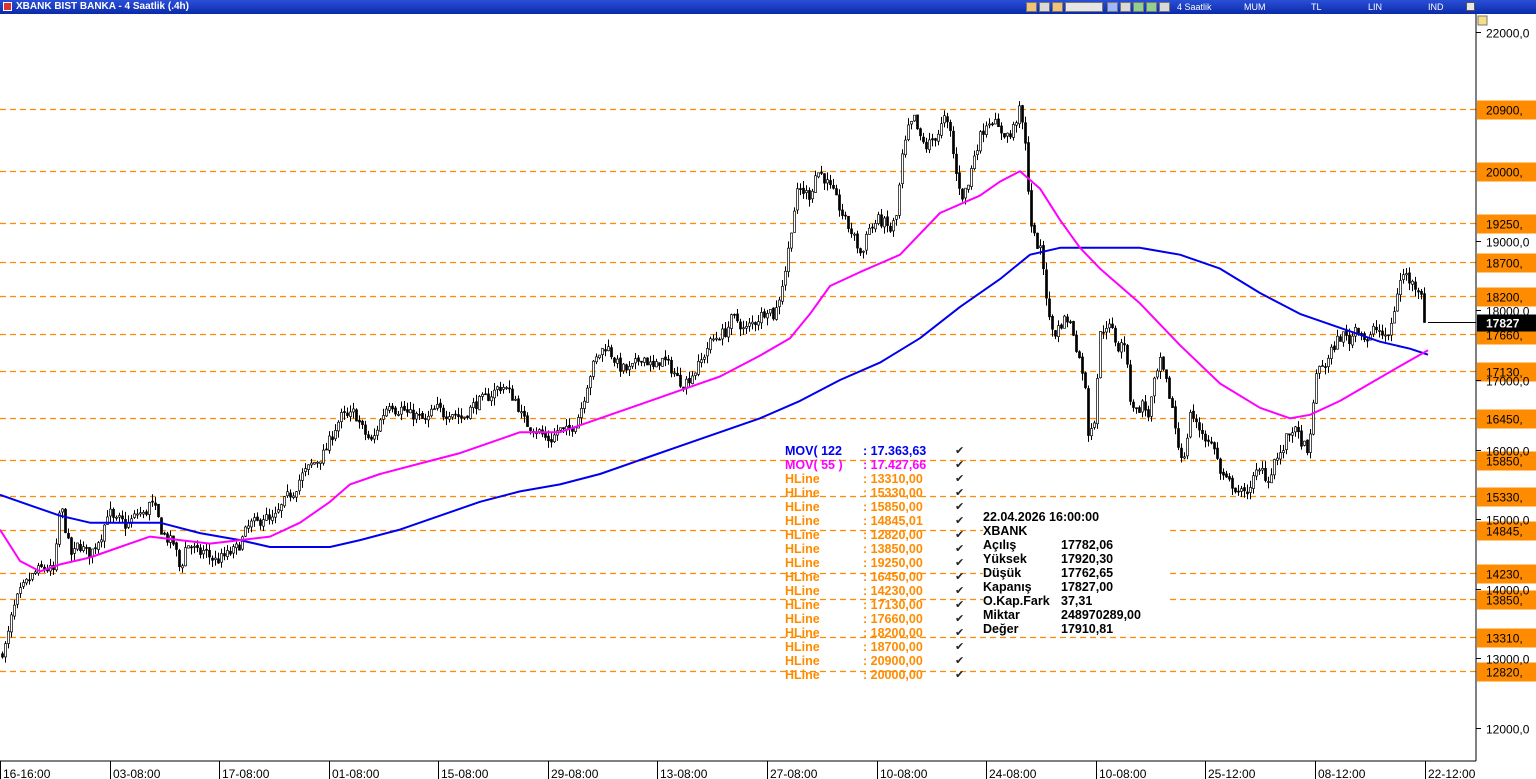 This screenshot has height=779, width=1536. I want to click on brush-icon, so click(1151, 7).